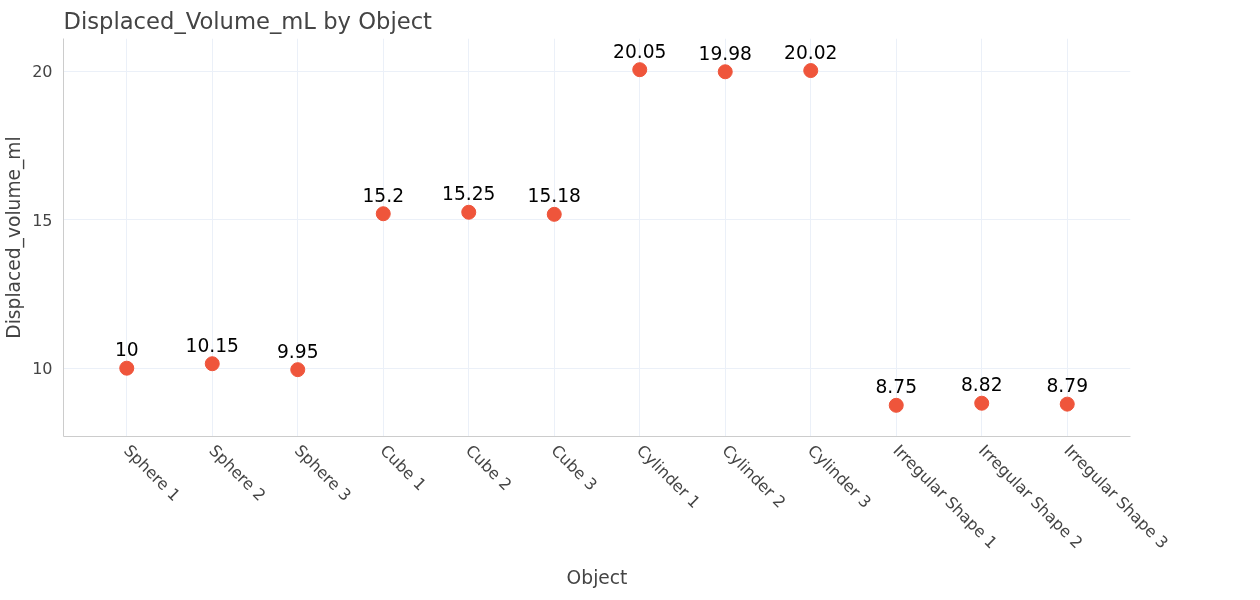  What do you see at coordinates (126, 350) in the screenshot?
I see `data-label: 10` at bounding box center [126, 350].